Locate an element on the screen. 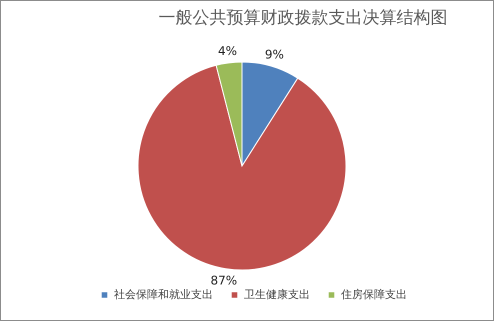 This screenshot has height=323, width=496. data-label: 87% is located at coordinates (224, 281).